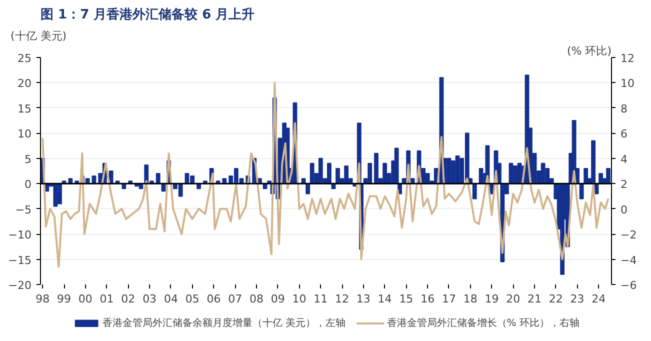 This screenshot has height=341, width=651. I want to click on y-tick-label: −10, so click(20, 235).